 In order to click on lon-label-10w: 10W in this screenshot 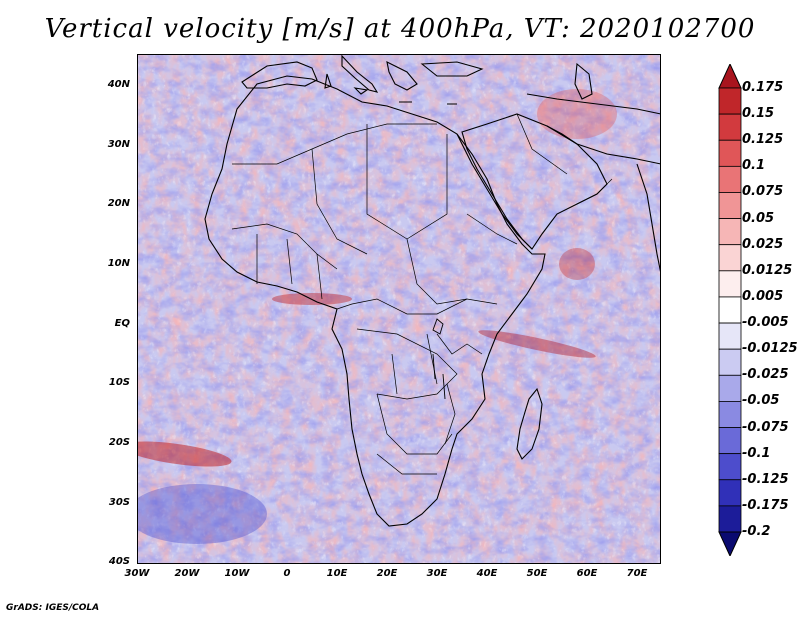, I will do `click(237, 573)`.